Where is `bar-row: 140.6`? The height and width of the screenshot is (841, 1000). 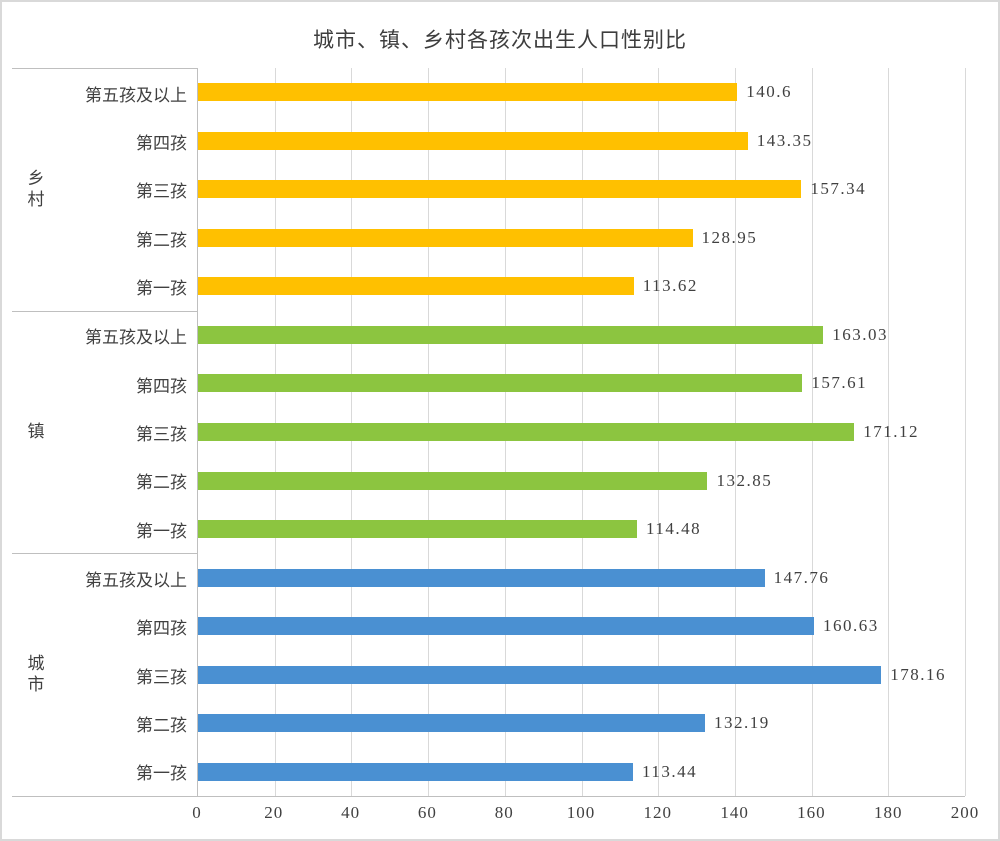
bar-row: 140.6 is located at coordinates (581, 92).